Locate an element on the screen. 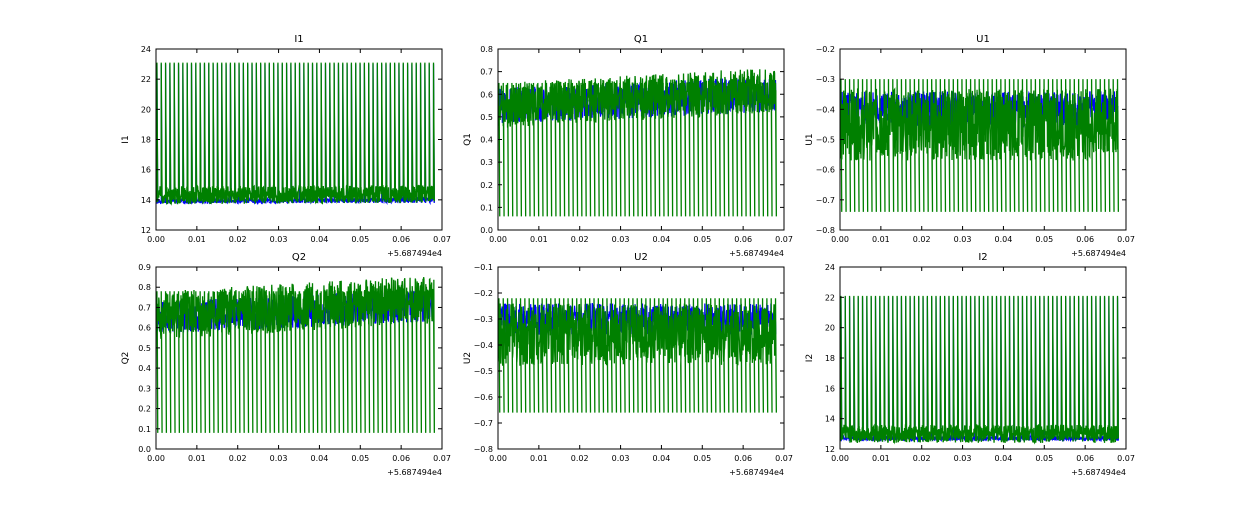  y-tick-label: −0.2 is located at coordinates (825, 49).